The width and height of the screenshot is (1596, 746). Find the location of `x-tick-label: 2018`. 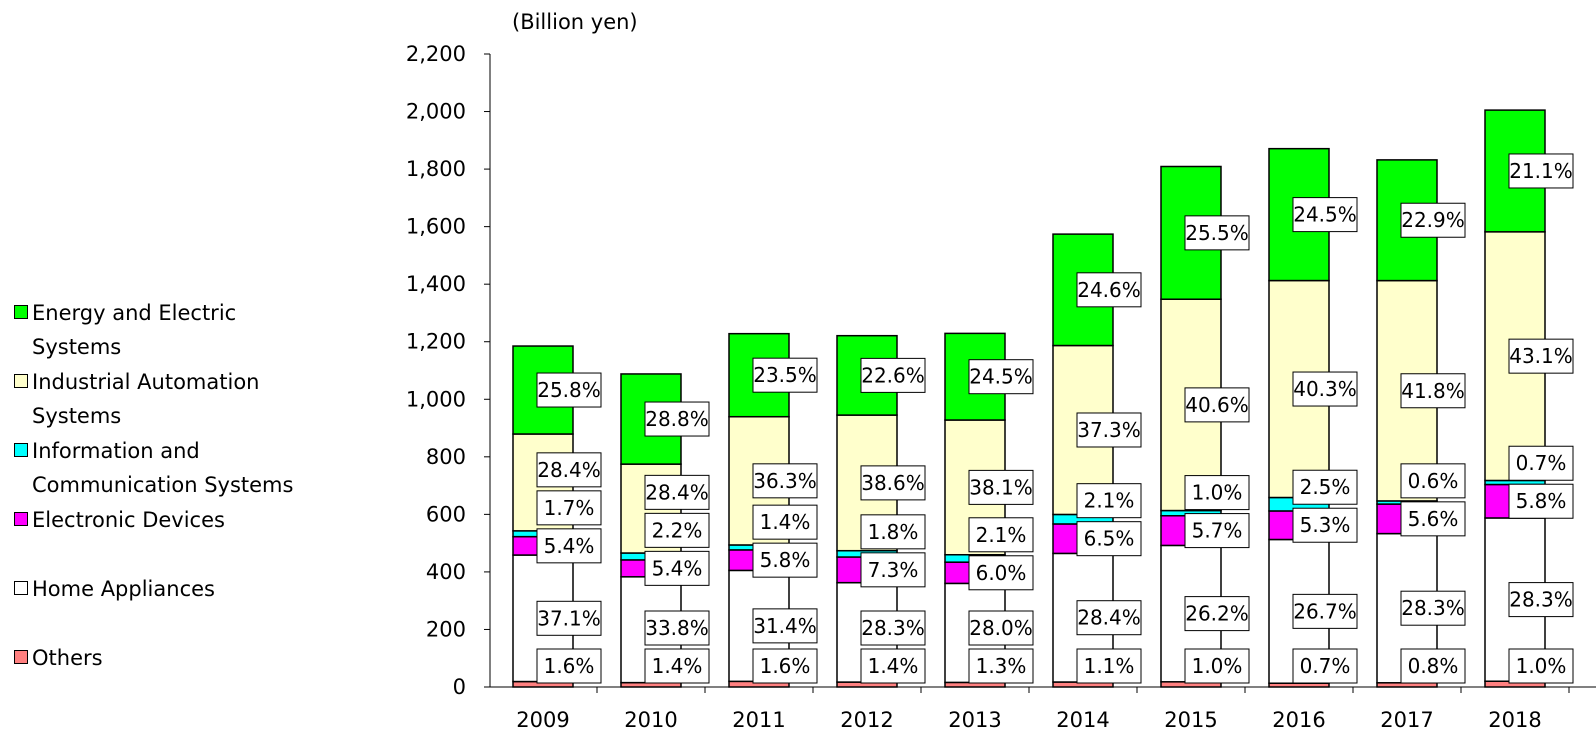

x-tick-label: 2018 is located at coordinates (1514, 720).